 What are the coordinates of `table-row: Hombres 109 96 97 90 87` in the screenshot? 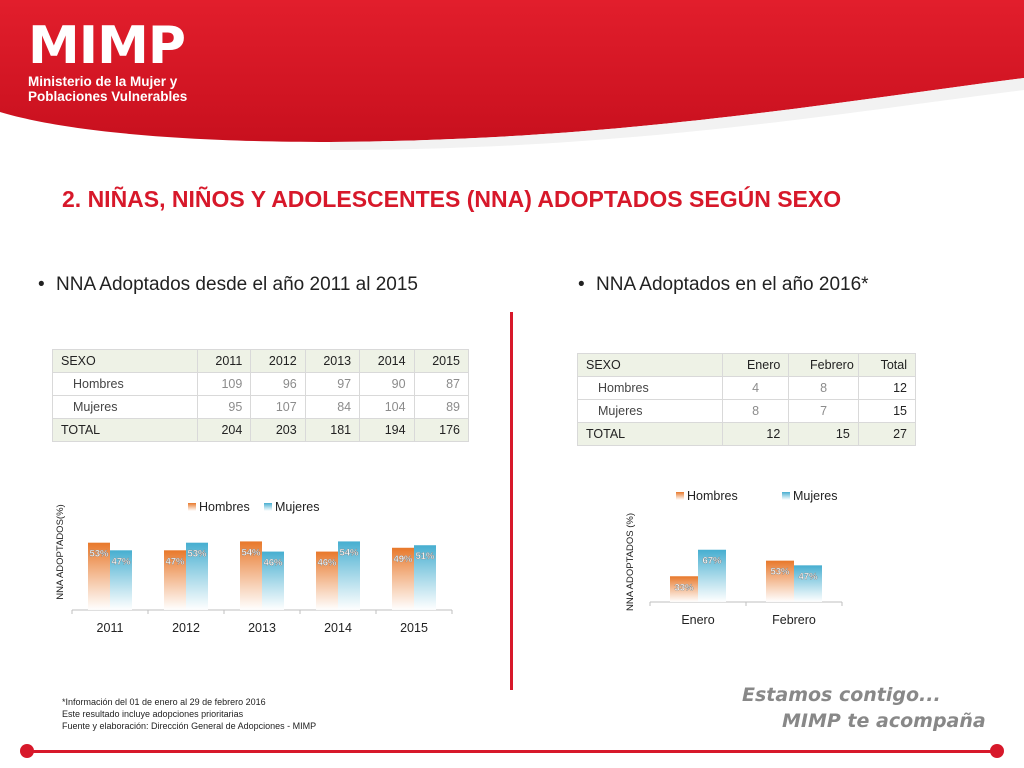 It's located at (261, 384).